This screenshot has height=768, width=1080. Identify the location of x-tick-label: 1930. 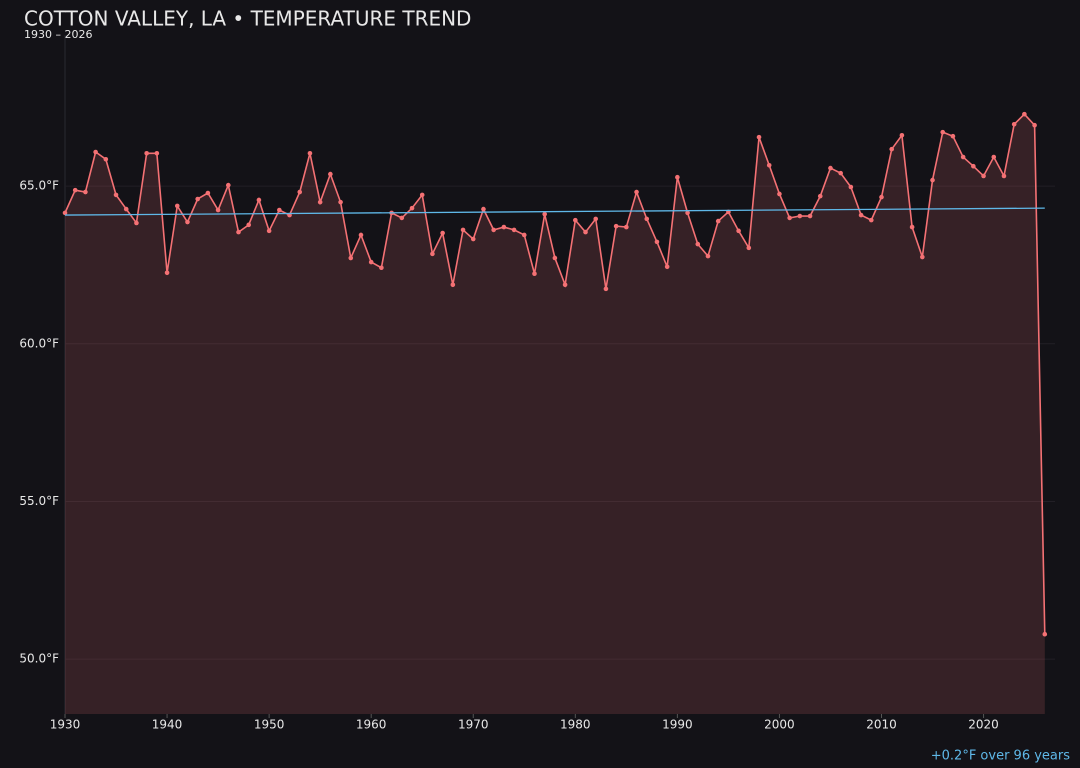
(65, 725).